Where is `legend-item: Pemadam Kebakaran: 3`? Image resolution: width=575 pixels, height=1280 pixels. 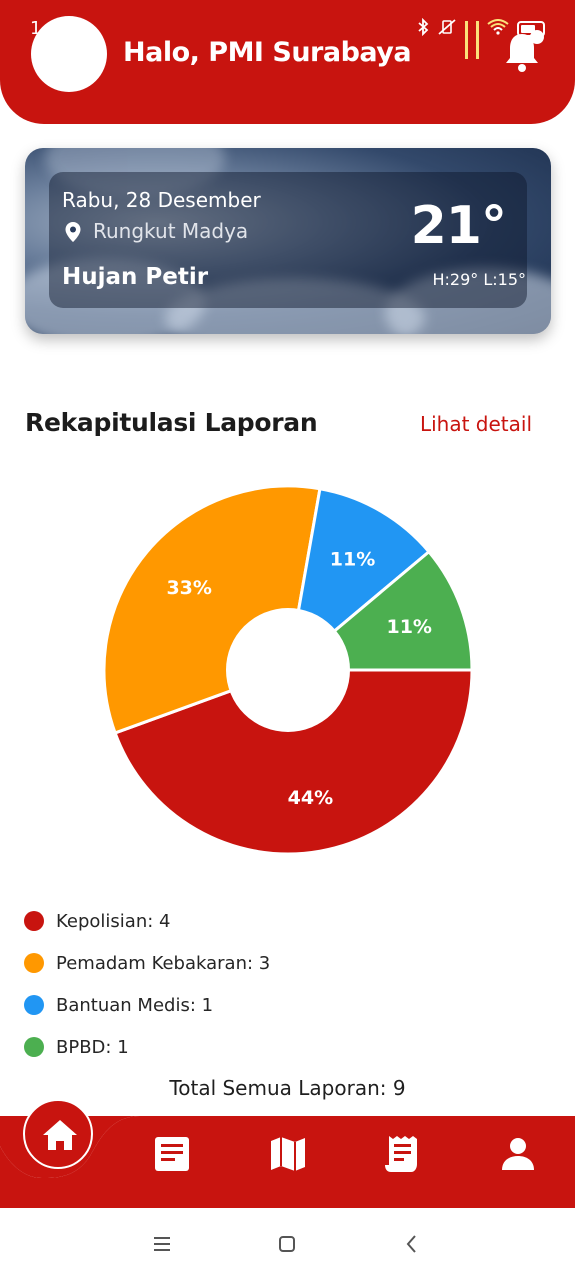
legend-item: Pemadam Kebakaran: 3 is located at coordinates (274, 963).